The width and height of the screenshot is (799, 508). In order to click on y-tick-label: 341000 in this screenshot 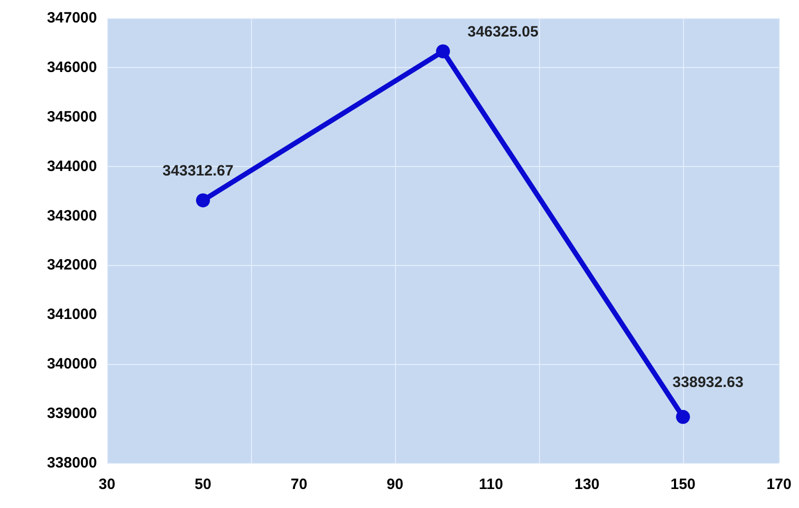, I will do `click(71, 315)`.